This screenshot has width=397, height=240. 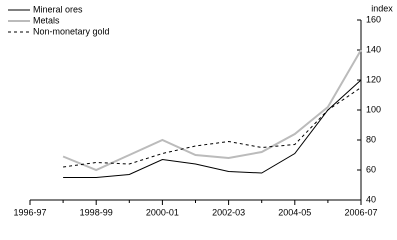 What do you see at coordinates (371, 139) in the screenshot?
I see `y-tick-label: 80` at bounding box center [371, 139].